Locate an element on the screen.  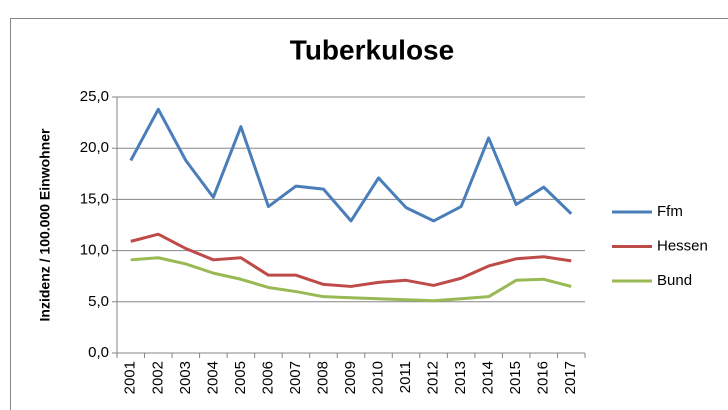
x-tick-label: 2009 is located at coordinates (350, 377).